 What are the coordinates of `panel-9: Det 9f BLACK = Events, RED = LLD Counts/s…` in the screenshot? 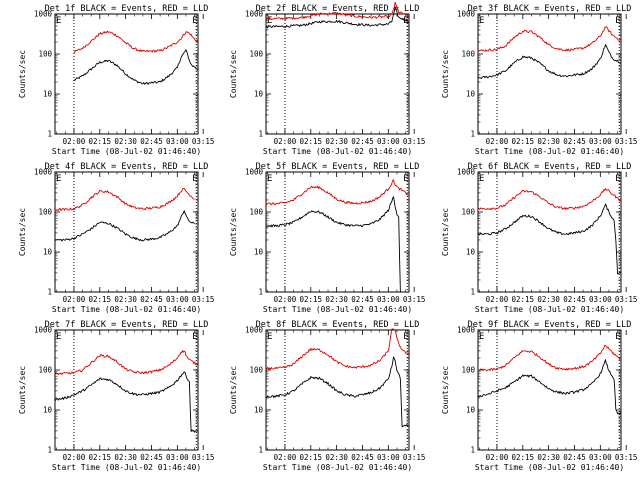 It's located at (539, 396).